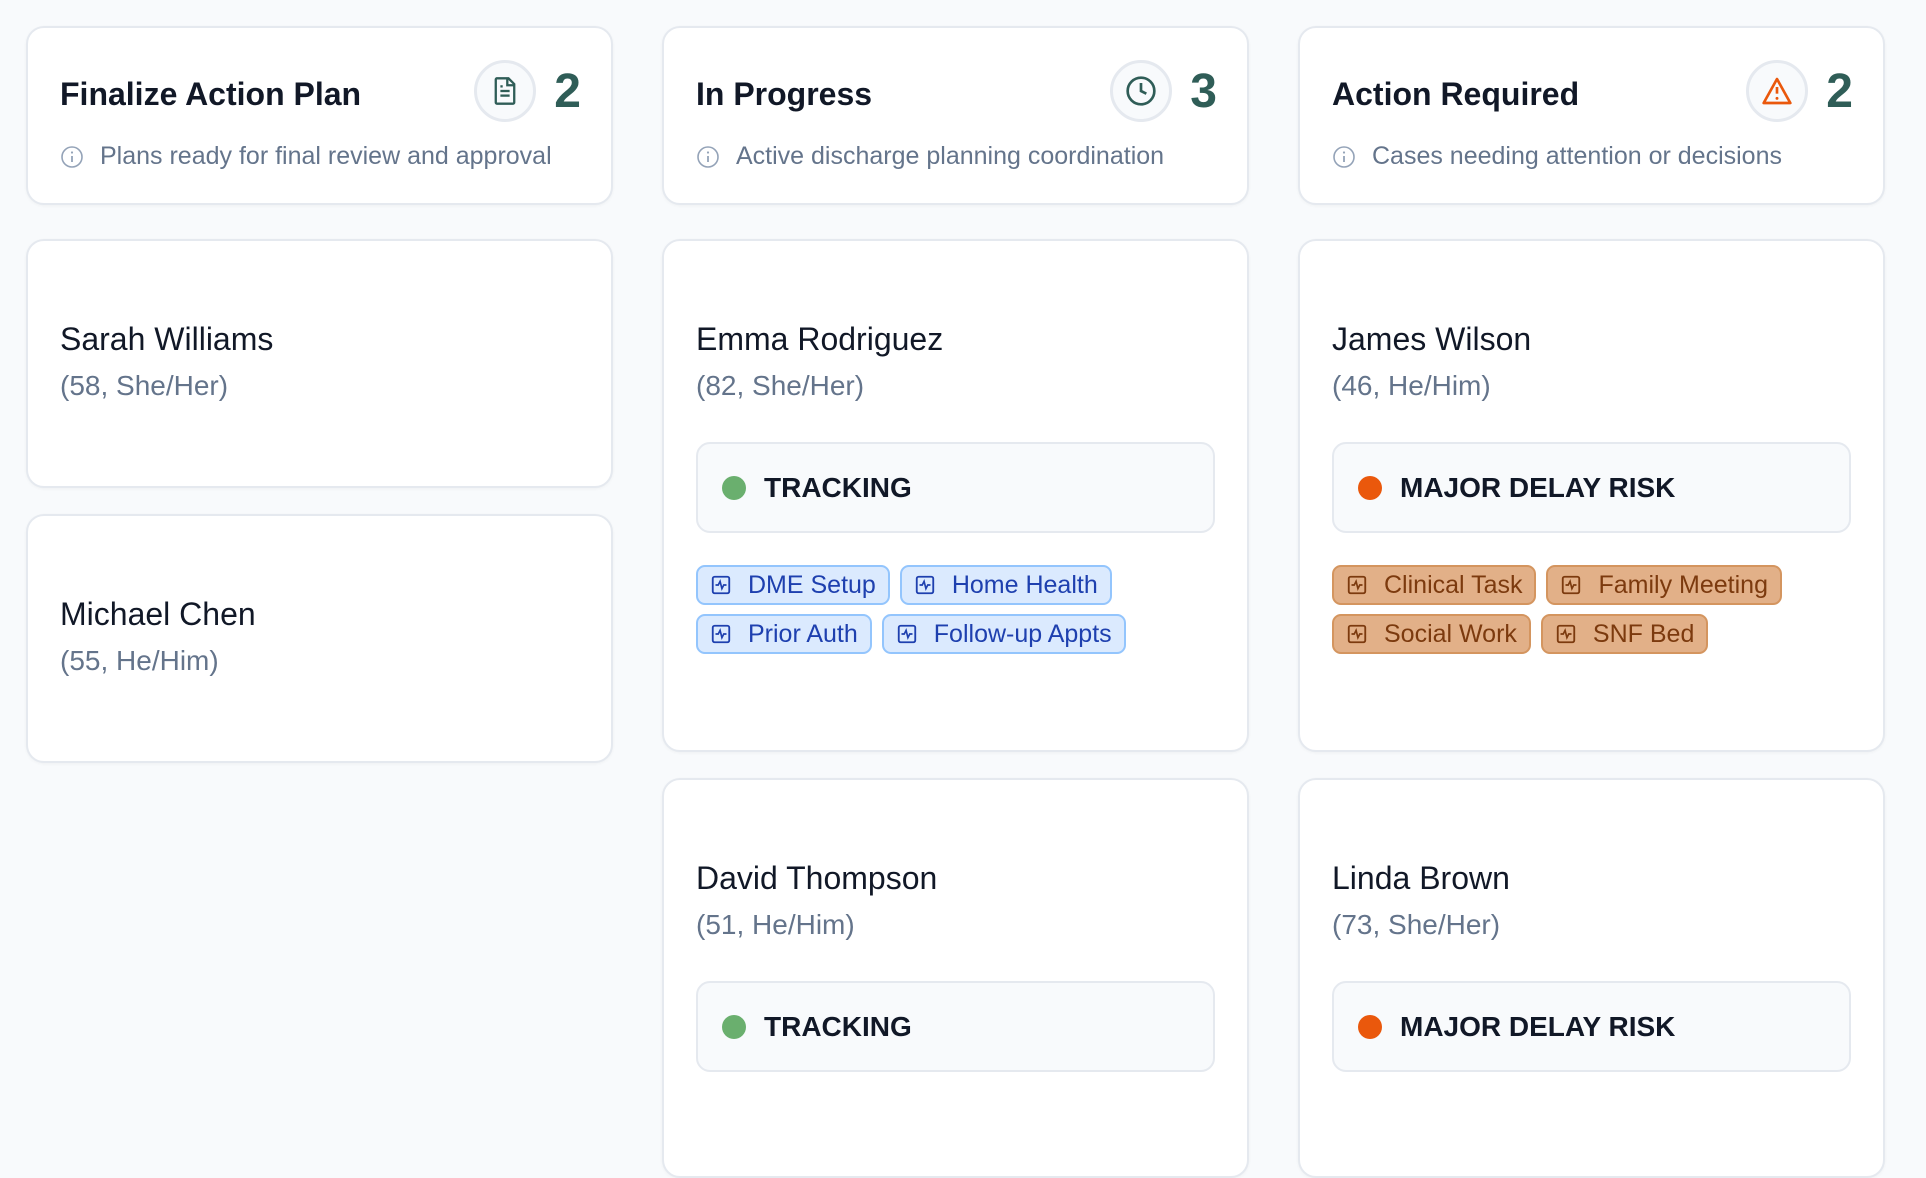  What do you see at coordinates (1411, 385) in the screenshot?
I see `patient-age: (46, He/Him)` at bounding box center [1411, 385].